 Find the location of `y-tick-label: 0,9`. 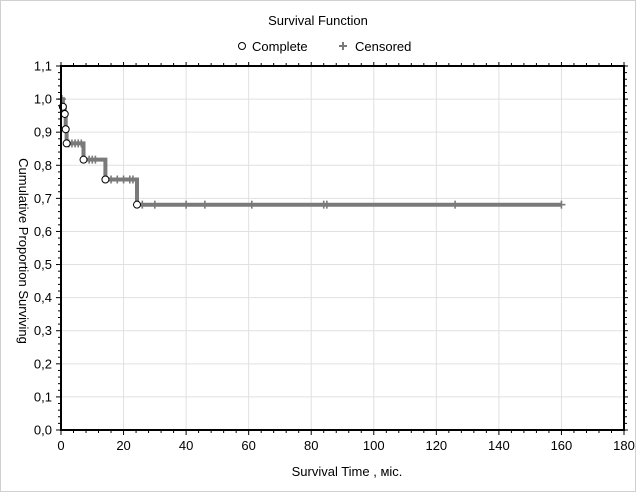

y-tick-label: 0,9 is located at coordinates (43, 132).